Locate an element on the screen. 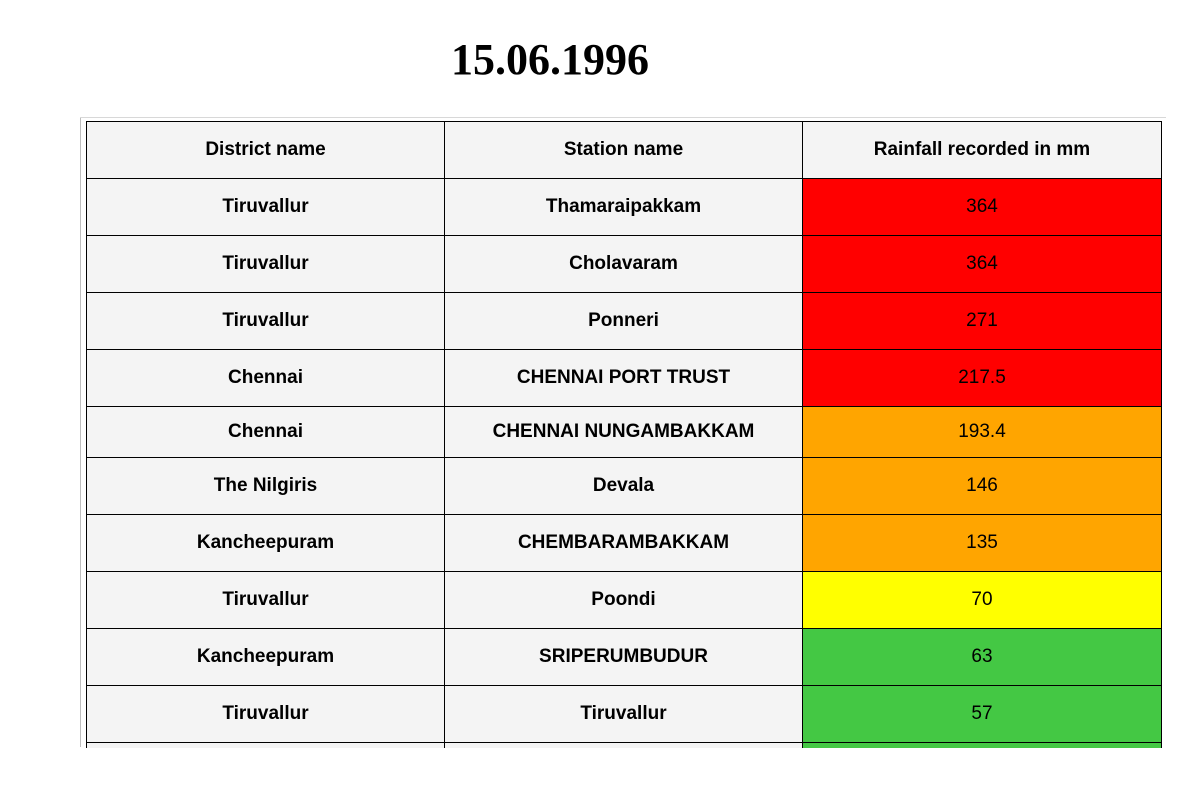 This screenshot has width=1200, height=809. rainfall-cell is located at coordinates (982, 745).